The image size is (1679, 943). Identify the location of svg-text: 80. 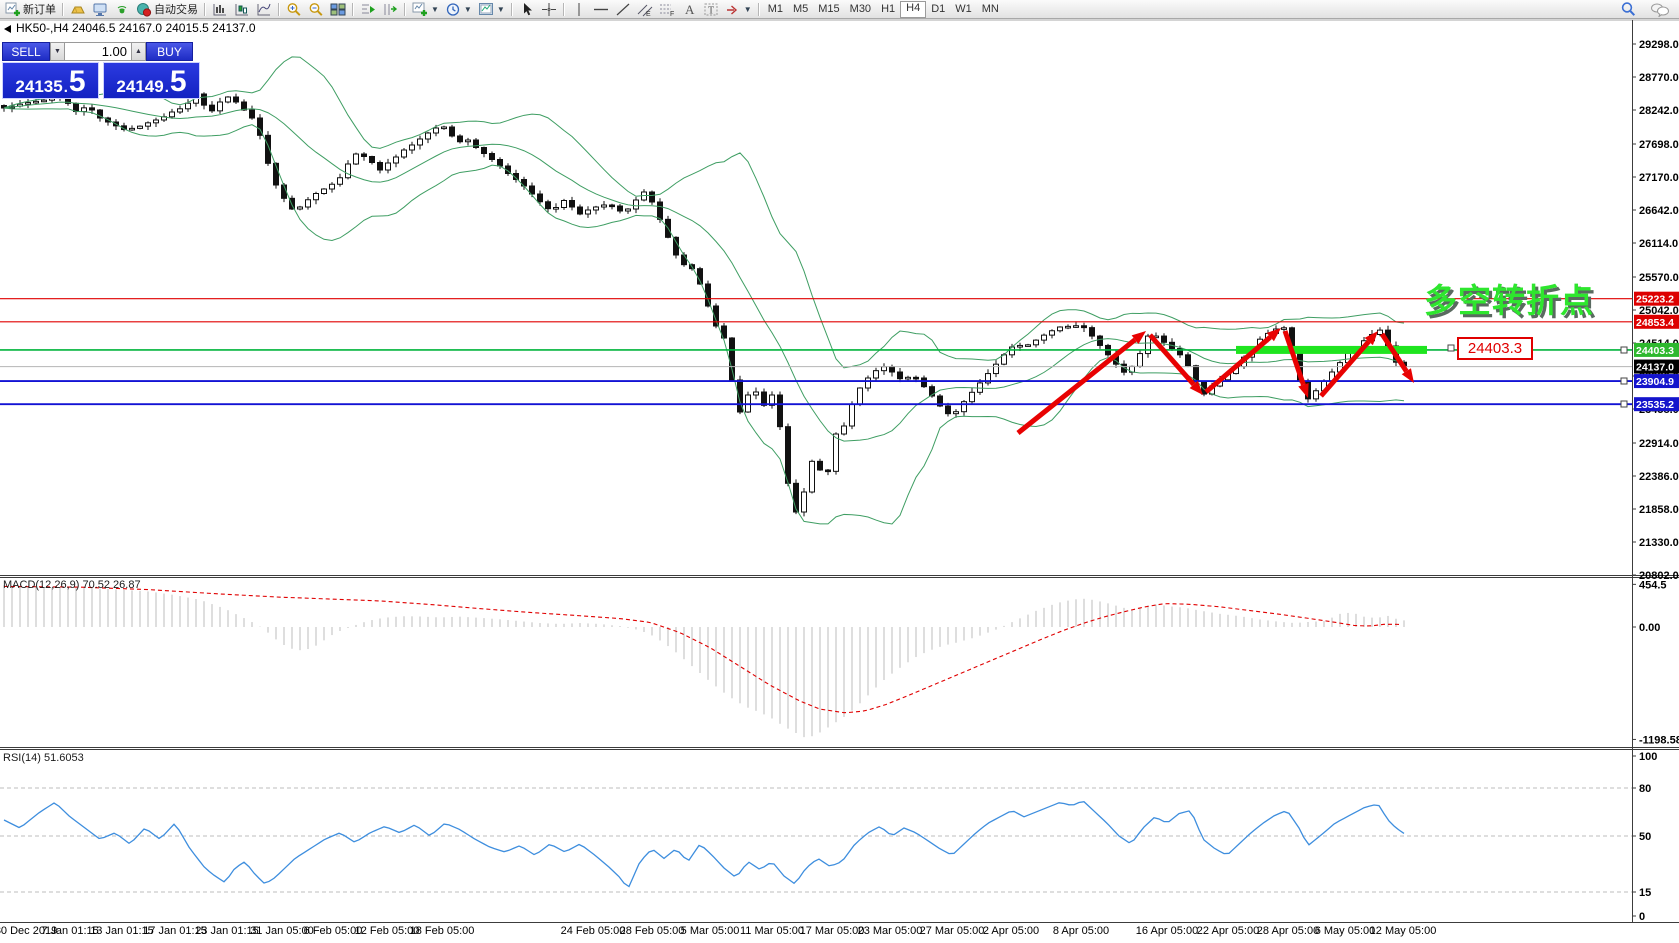
(1645, 789).